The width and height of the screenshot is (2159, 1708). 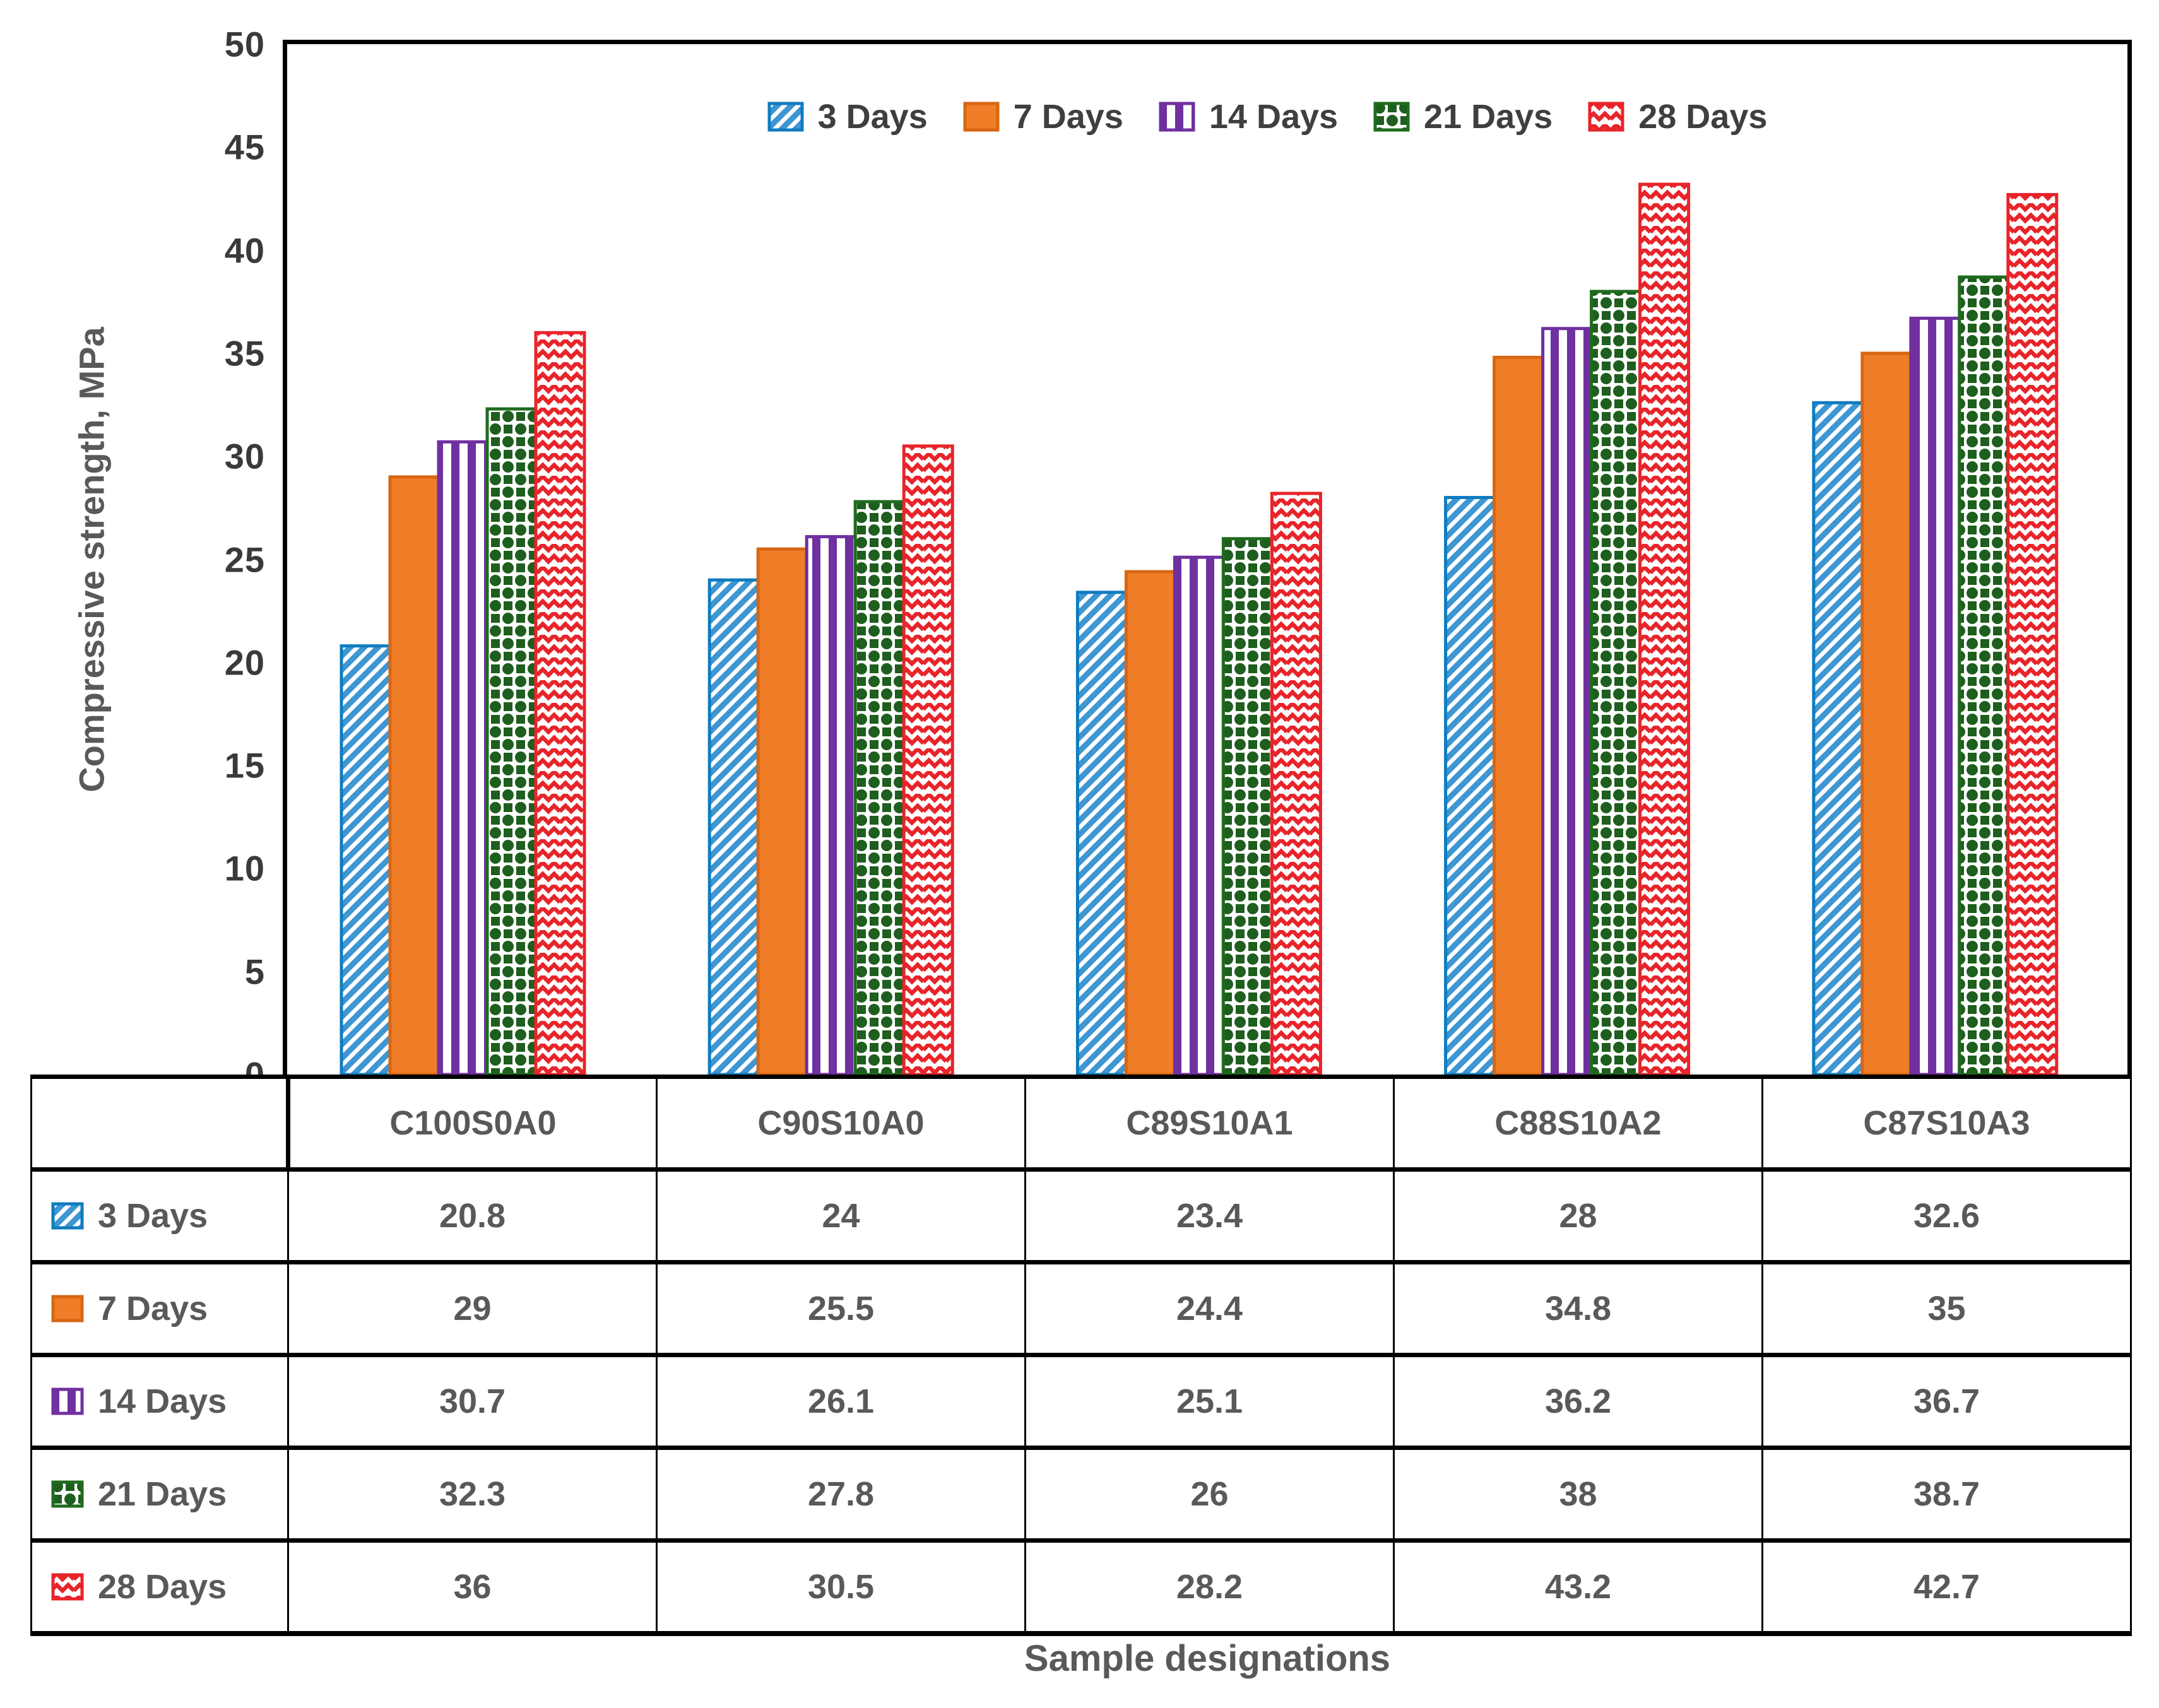 I want to click on legend-swatch-solid-icon, so click(x=67, y=1308).